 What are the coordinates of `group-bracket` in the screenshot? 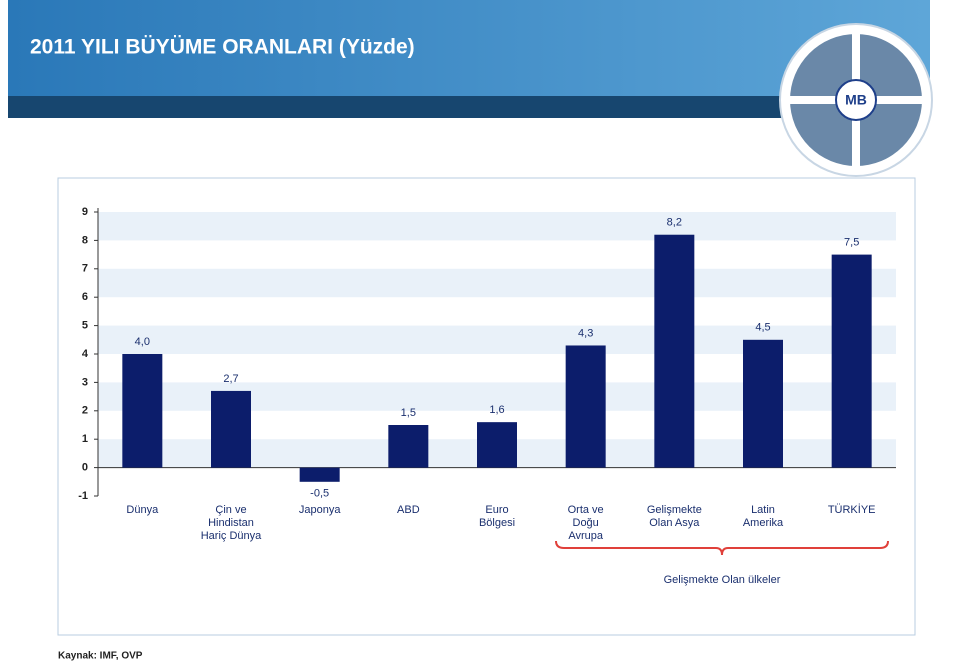 It's located at (722, 548).